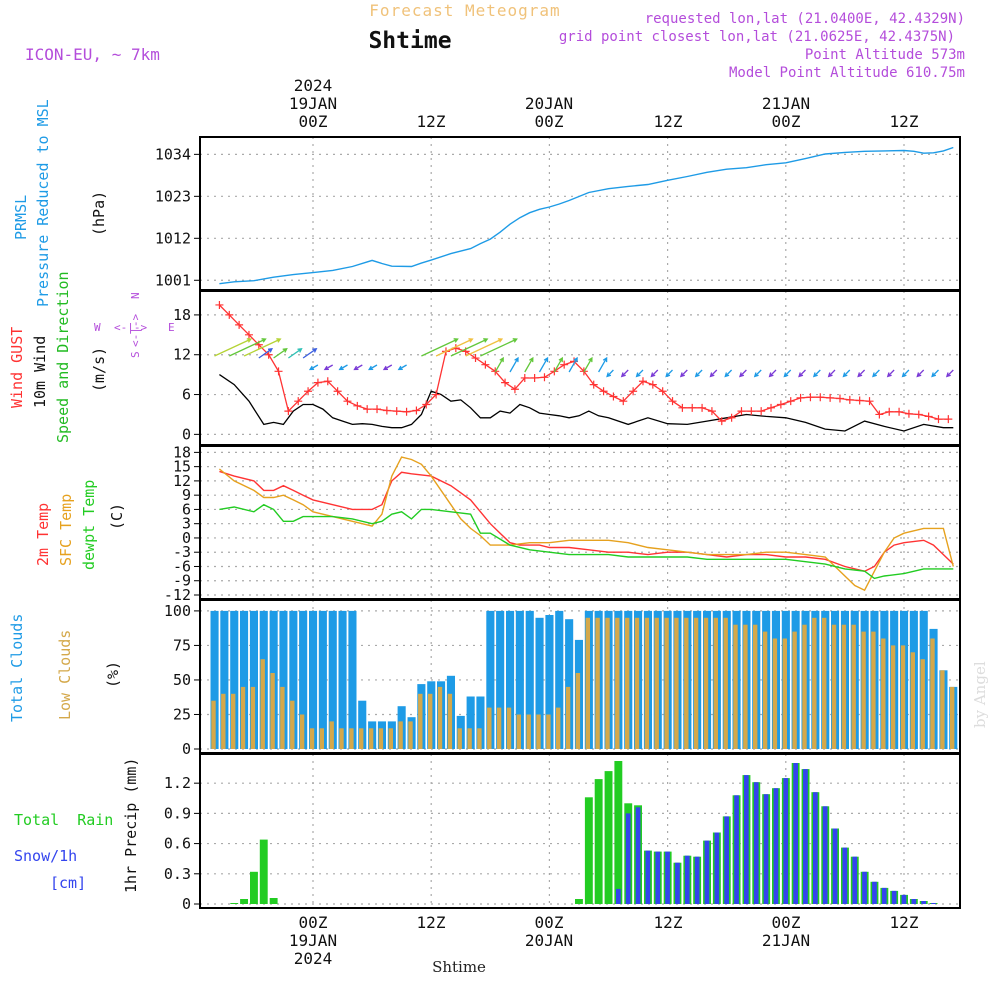  I want to click on t2m-label: 2m Temp, so click(43, 534).